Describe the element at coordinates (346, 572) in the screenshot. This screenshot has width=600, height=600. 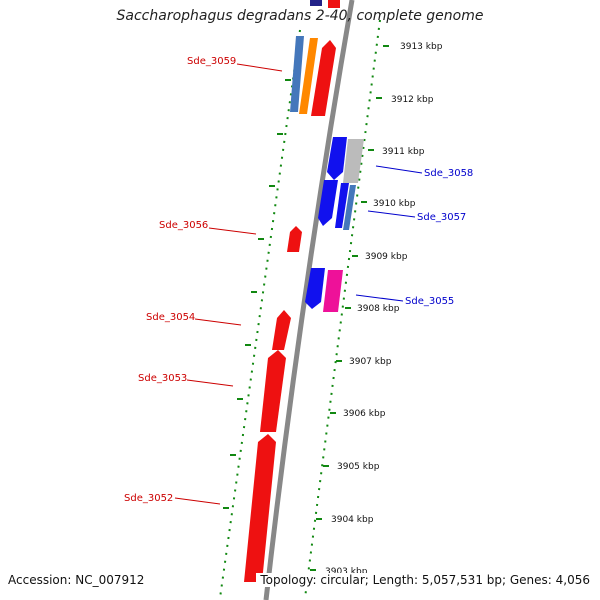
I see `tick-label: 3903 kbp` at that location.